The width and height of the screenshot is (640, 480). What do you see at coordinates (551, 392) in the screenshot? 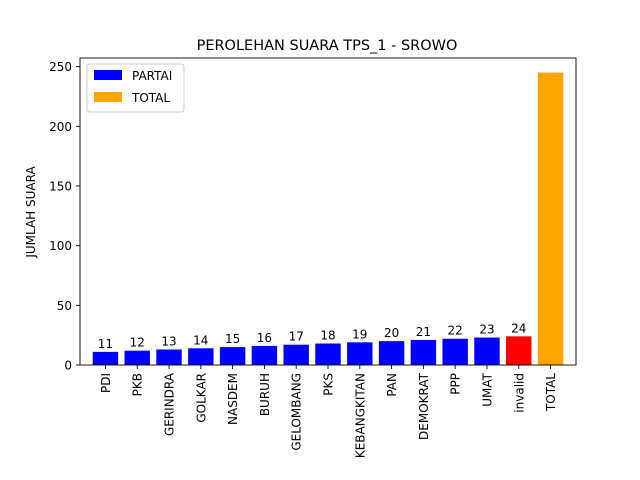
I see `x-tick-label-total: TOTAL` at bounding box center [551, 392].